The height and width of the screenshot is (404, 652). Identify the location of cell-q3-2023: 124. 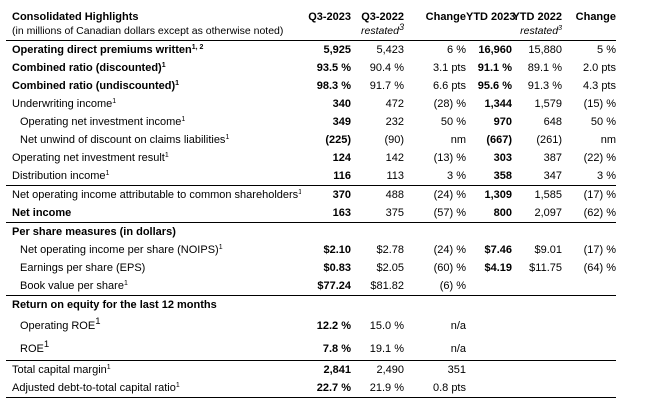
(341, 158).